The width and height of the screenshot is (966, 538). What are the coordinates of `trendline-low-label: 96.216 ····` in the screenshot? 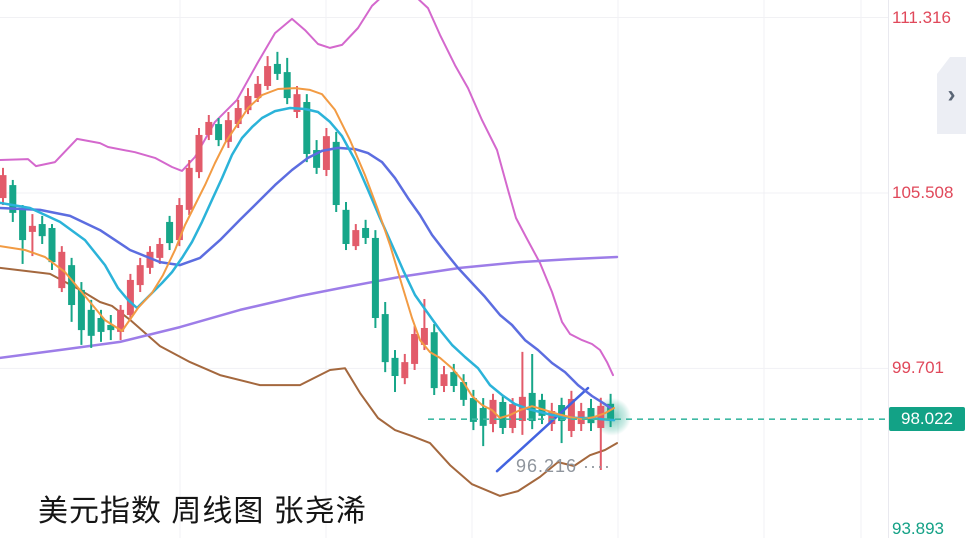 It's located at (564, 466).